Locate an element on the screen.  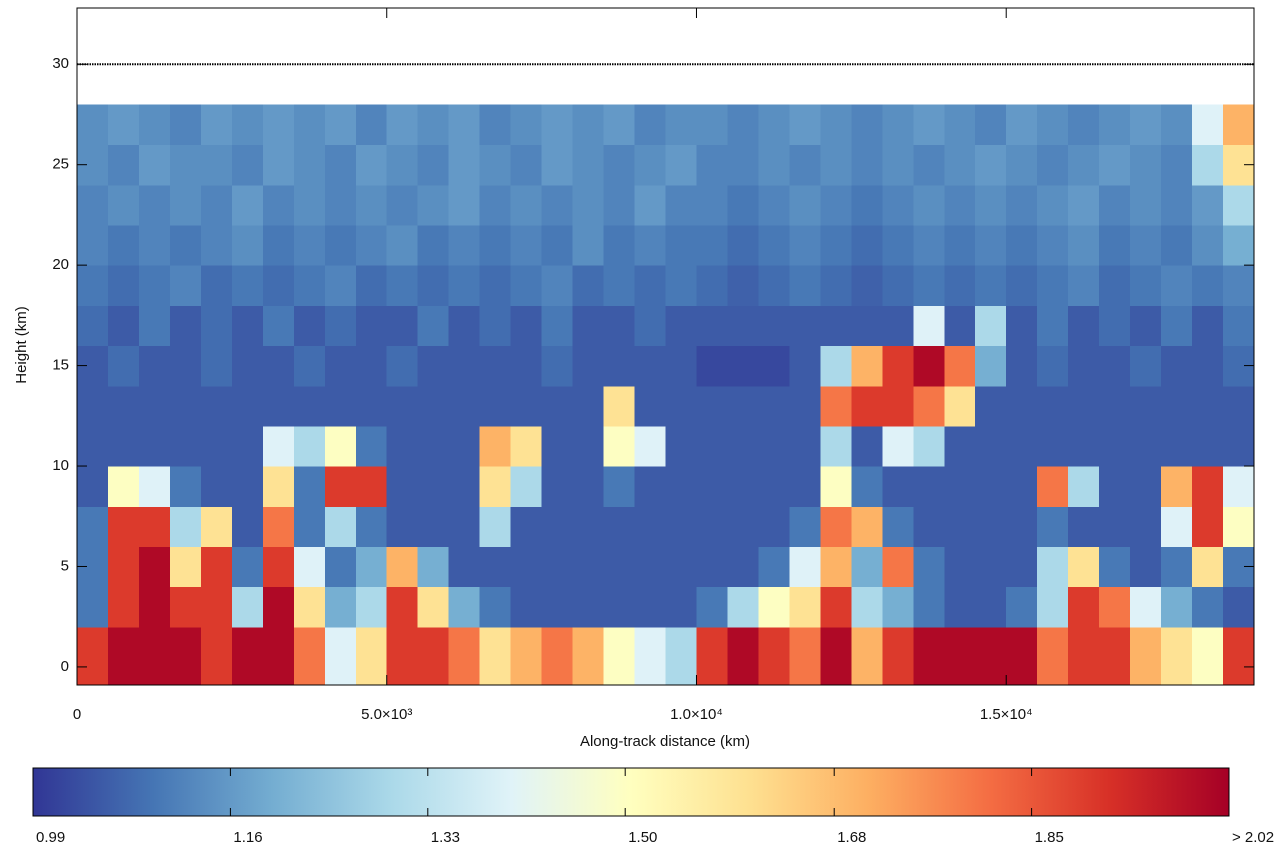
x-tick-label: 1.5×10⁴ is located at coordinates (1006, 714).